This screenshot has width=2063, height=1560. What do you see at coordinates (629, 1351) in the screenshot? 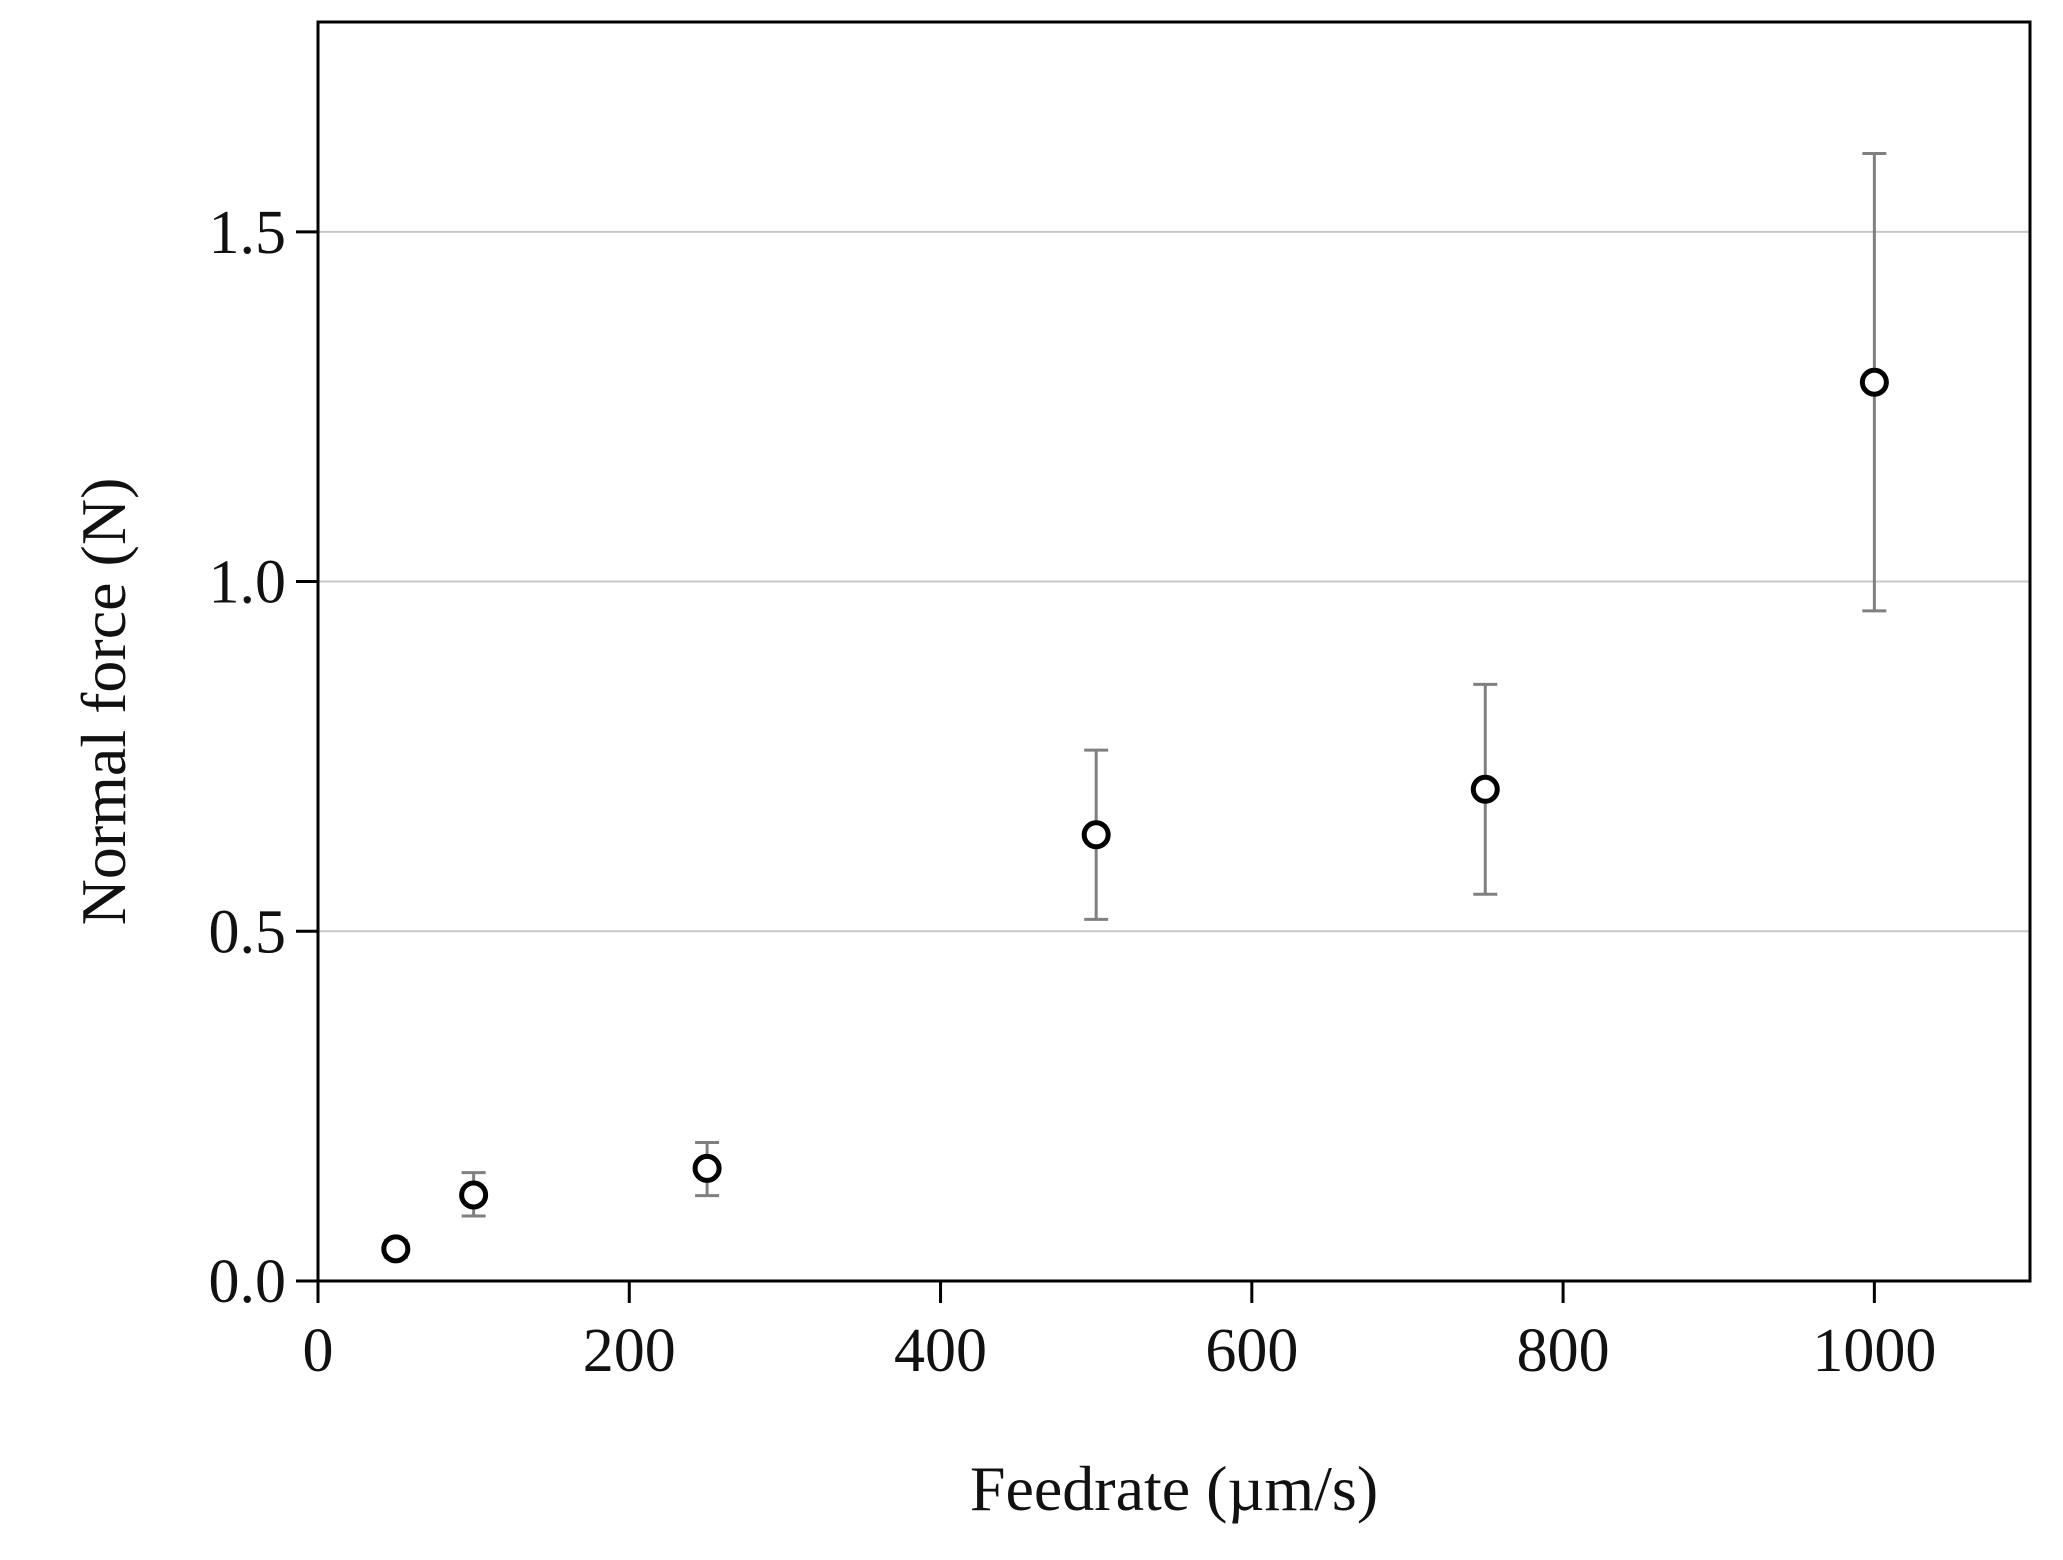
I see `x-tick-label: 200` at bounding box center [629, 1351].